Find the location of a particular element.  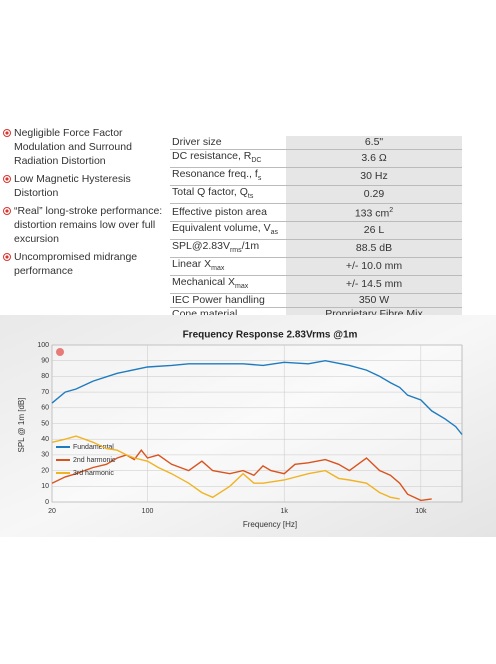

spec-value: 30 Hz is located at coordinates (374, 177).